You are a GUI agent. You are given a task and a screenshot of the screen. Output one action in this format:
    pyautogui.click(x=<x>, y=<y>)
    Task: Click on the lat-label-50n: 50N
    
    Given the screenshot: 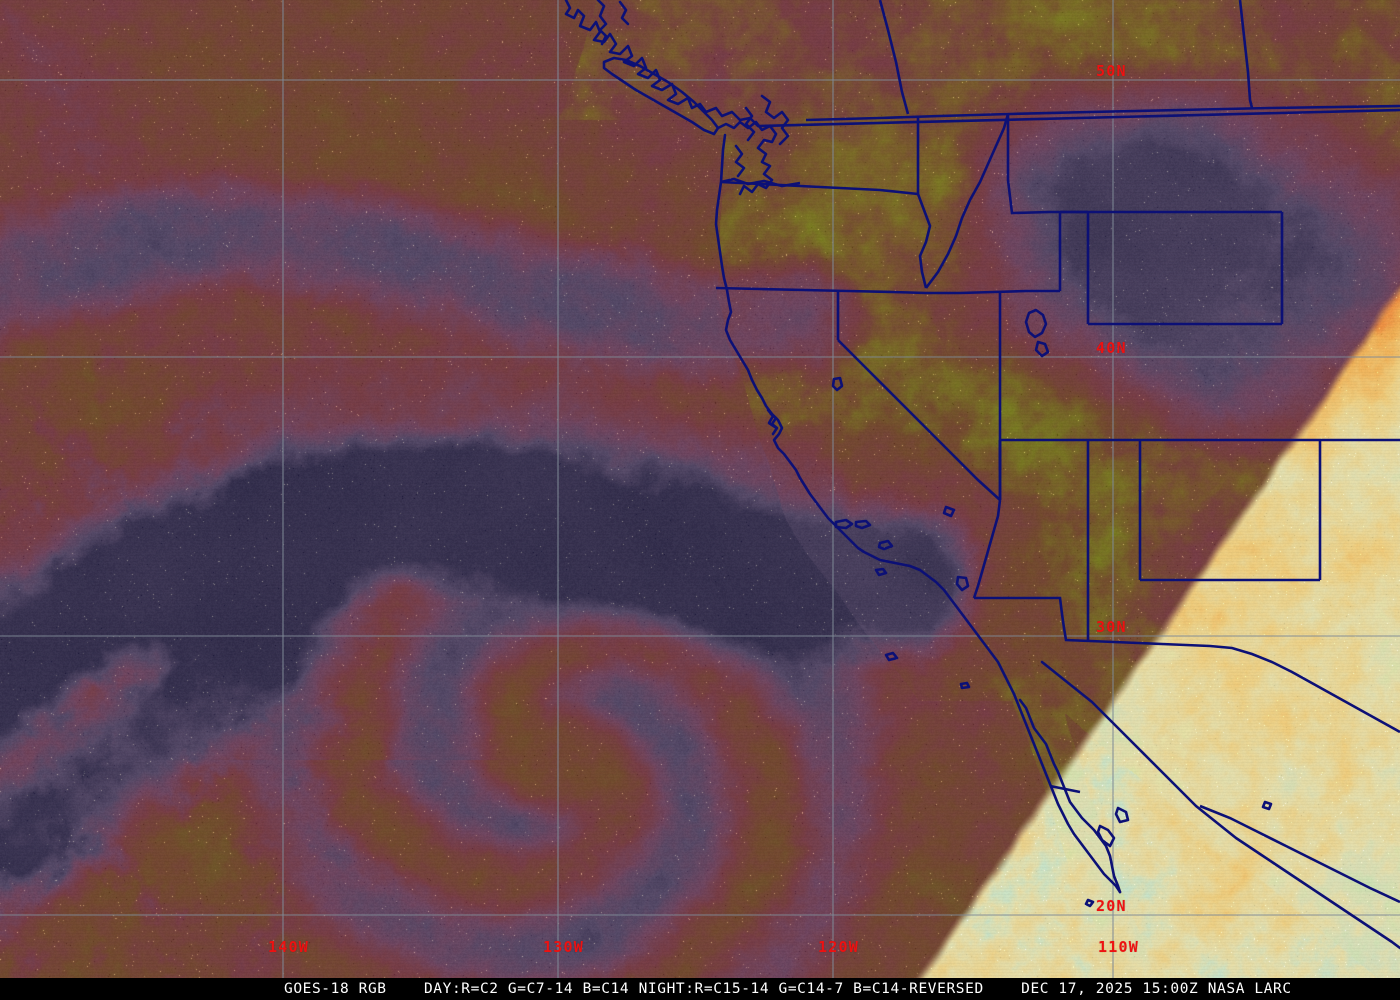 What is the action you would take?
    pyautogui.click(x=1111, y=71)
    